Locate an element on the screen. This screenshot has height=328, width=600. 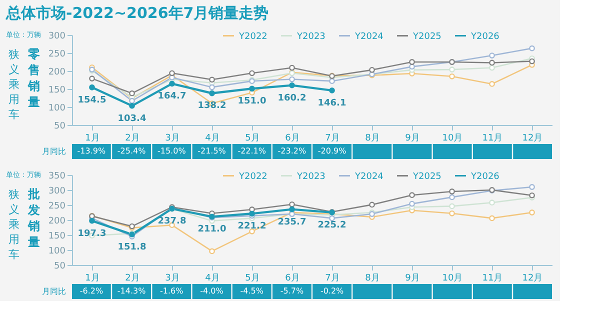
text: -22.1% is located at coordinates (252, 151).